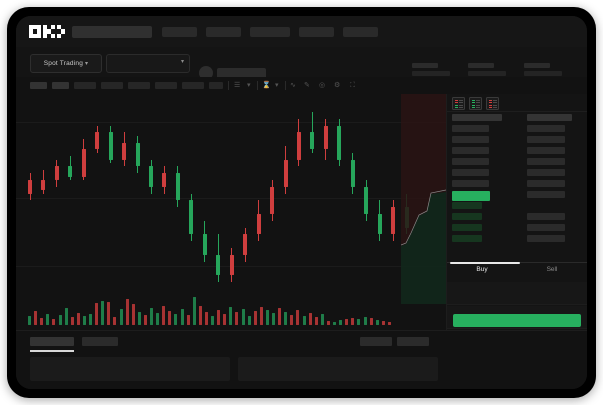 This screenshot has height=405, width=603. I want to click on bottom-active-underline, so click(52, 351).